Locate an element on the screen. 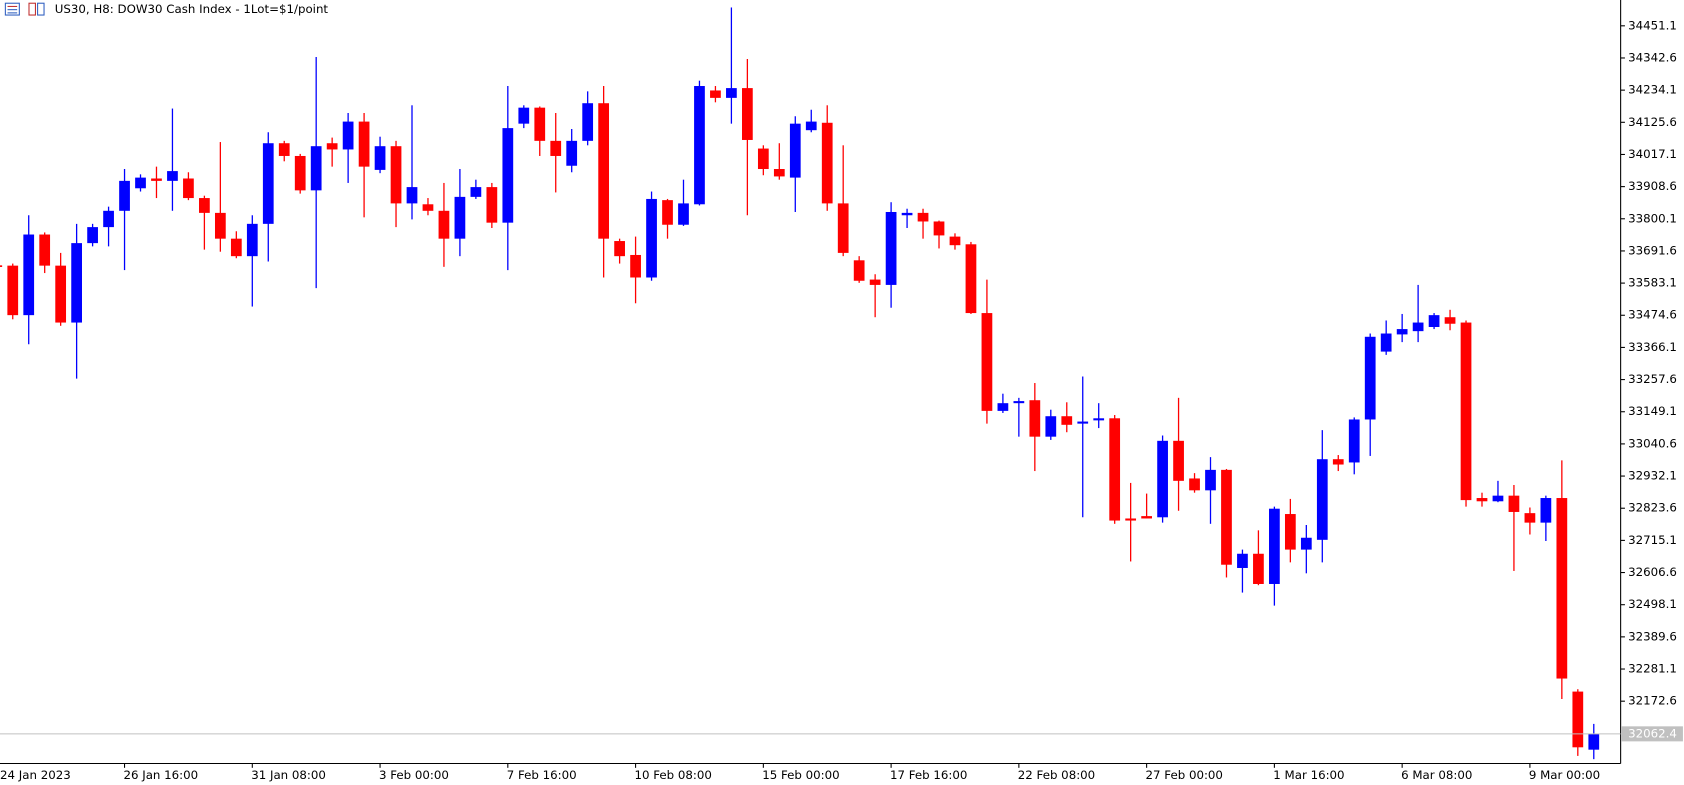 The width and height of the screenshot is (1684, 785). y-tick-label: 33257.6 is located at coordinates (1652, 379).